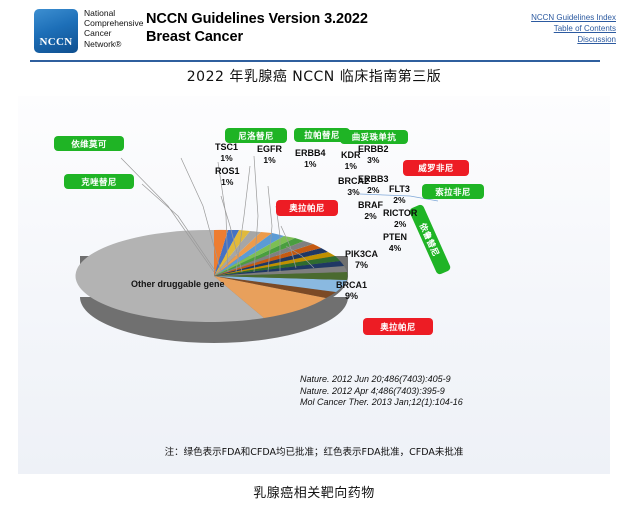 The width and height of the screenshot is (628, 507). I want to click on slice-erbb4, so click(243, 254).